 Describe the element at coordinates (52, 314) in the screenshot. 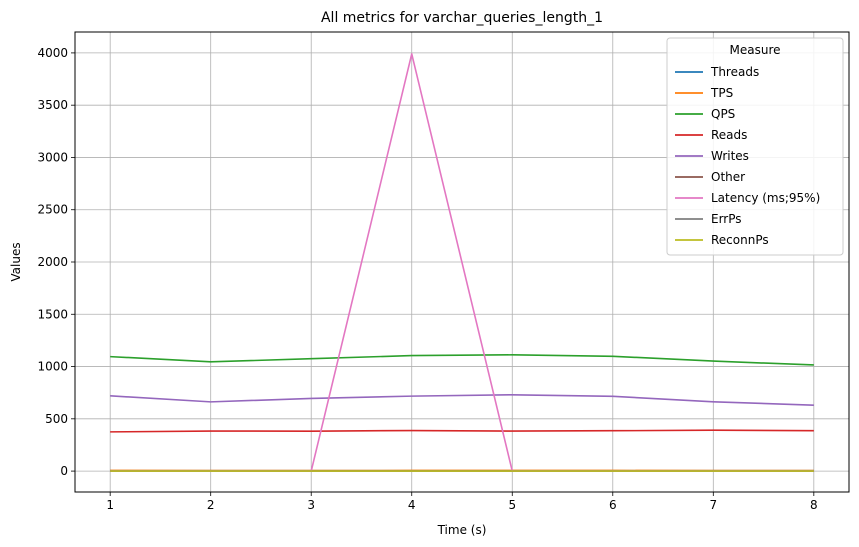

I see `y-tick-label: 1500` at that location.